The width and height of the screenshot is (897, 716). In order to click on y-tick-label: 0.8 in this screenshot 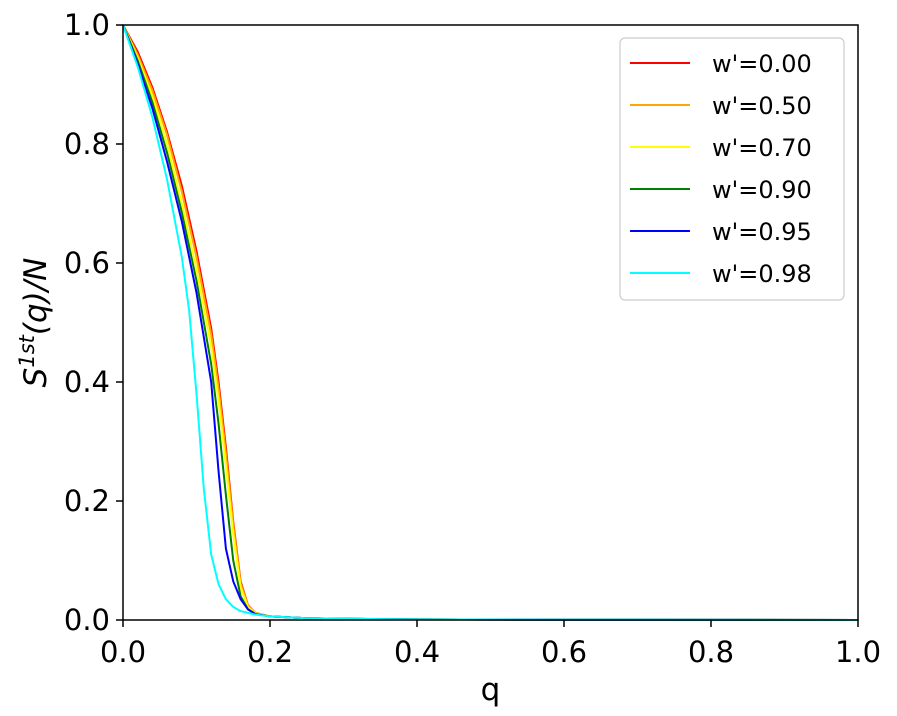, I will do `click(87, 144)`.